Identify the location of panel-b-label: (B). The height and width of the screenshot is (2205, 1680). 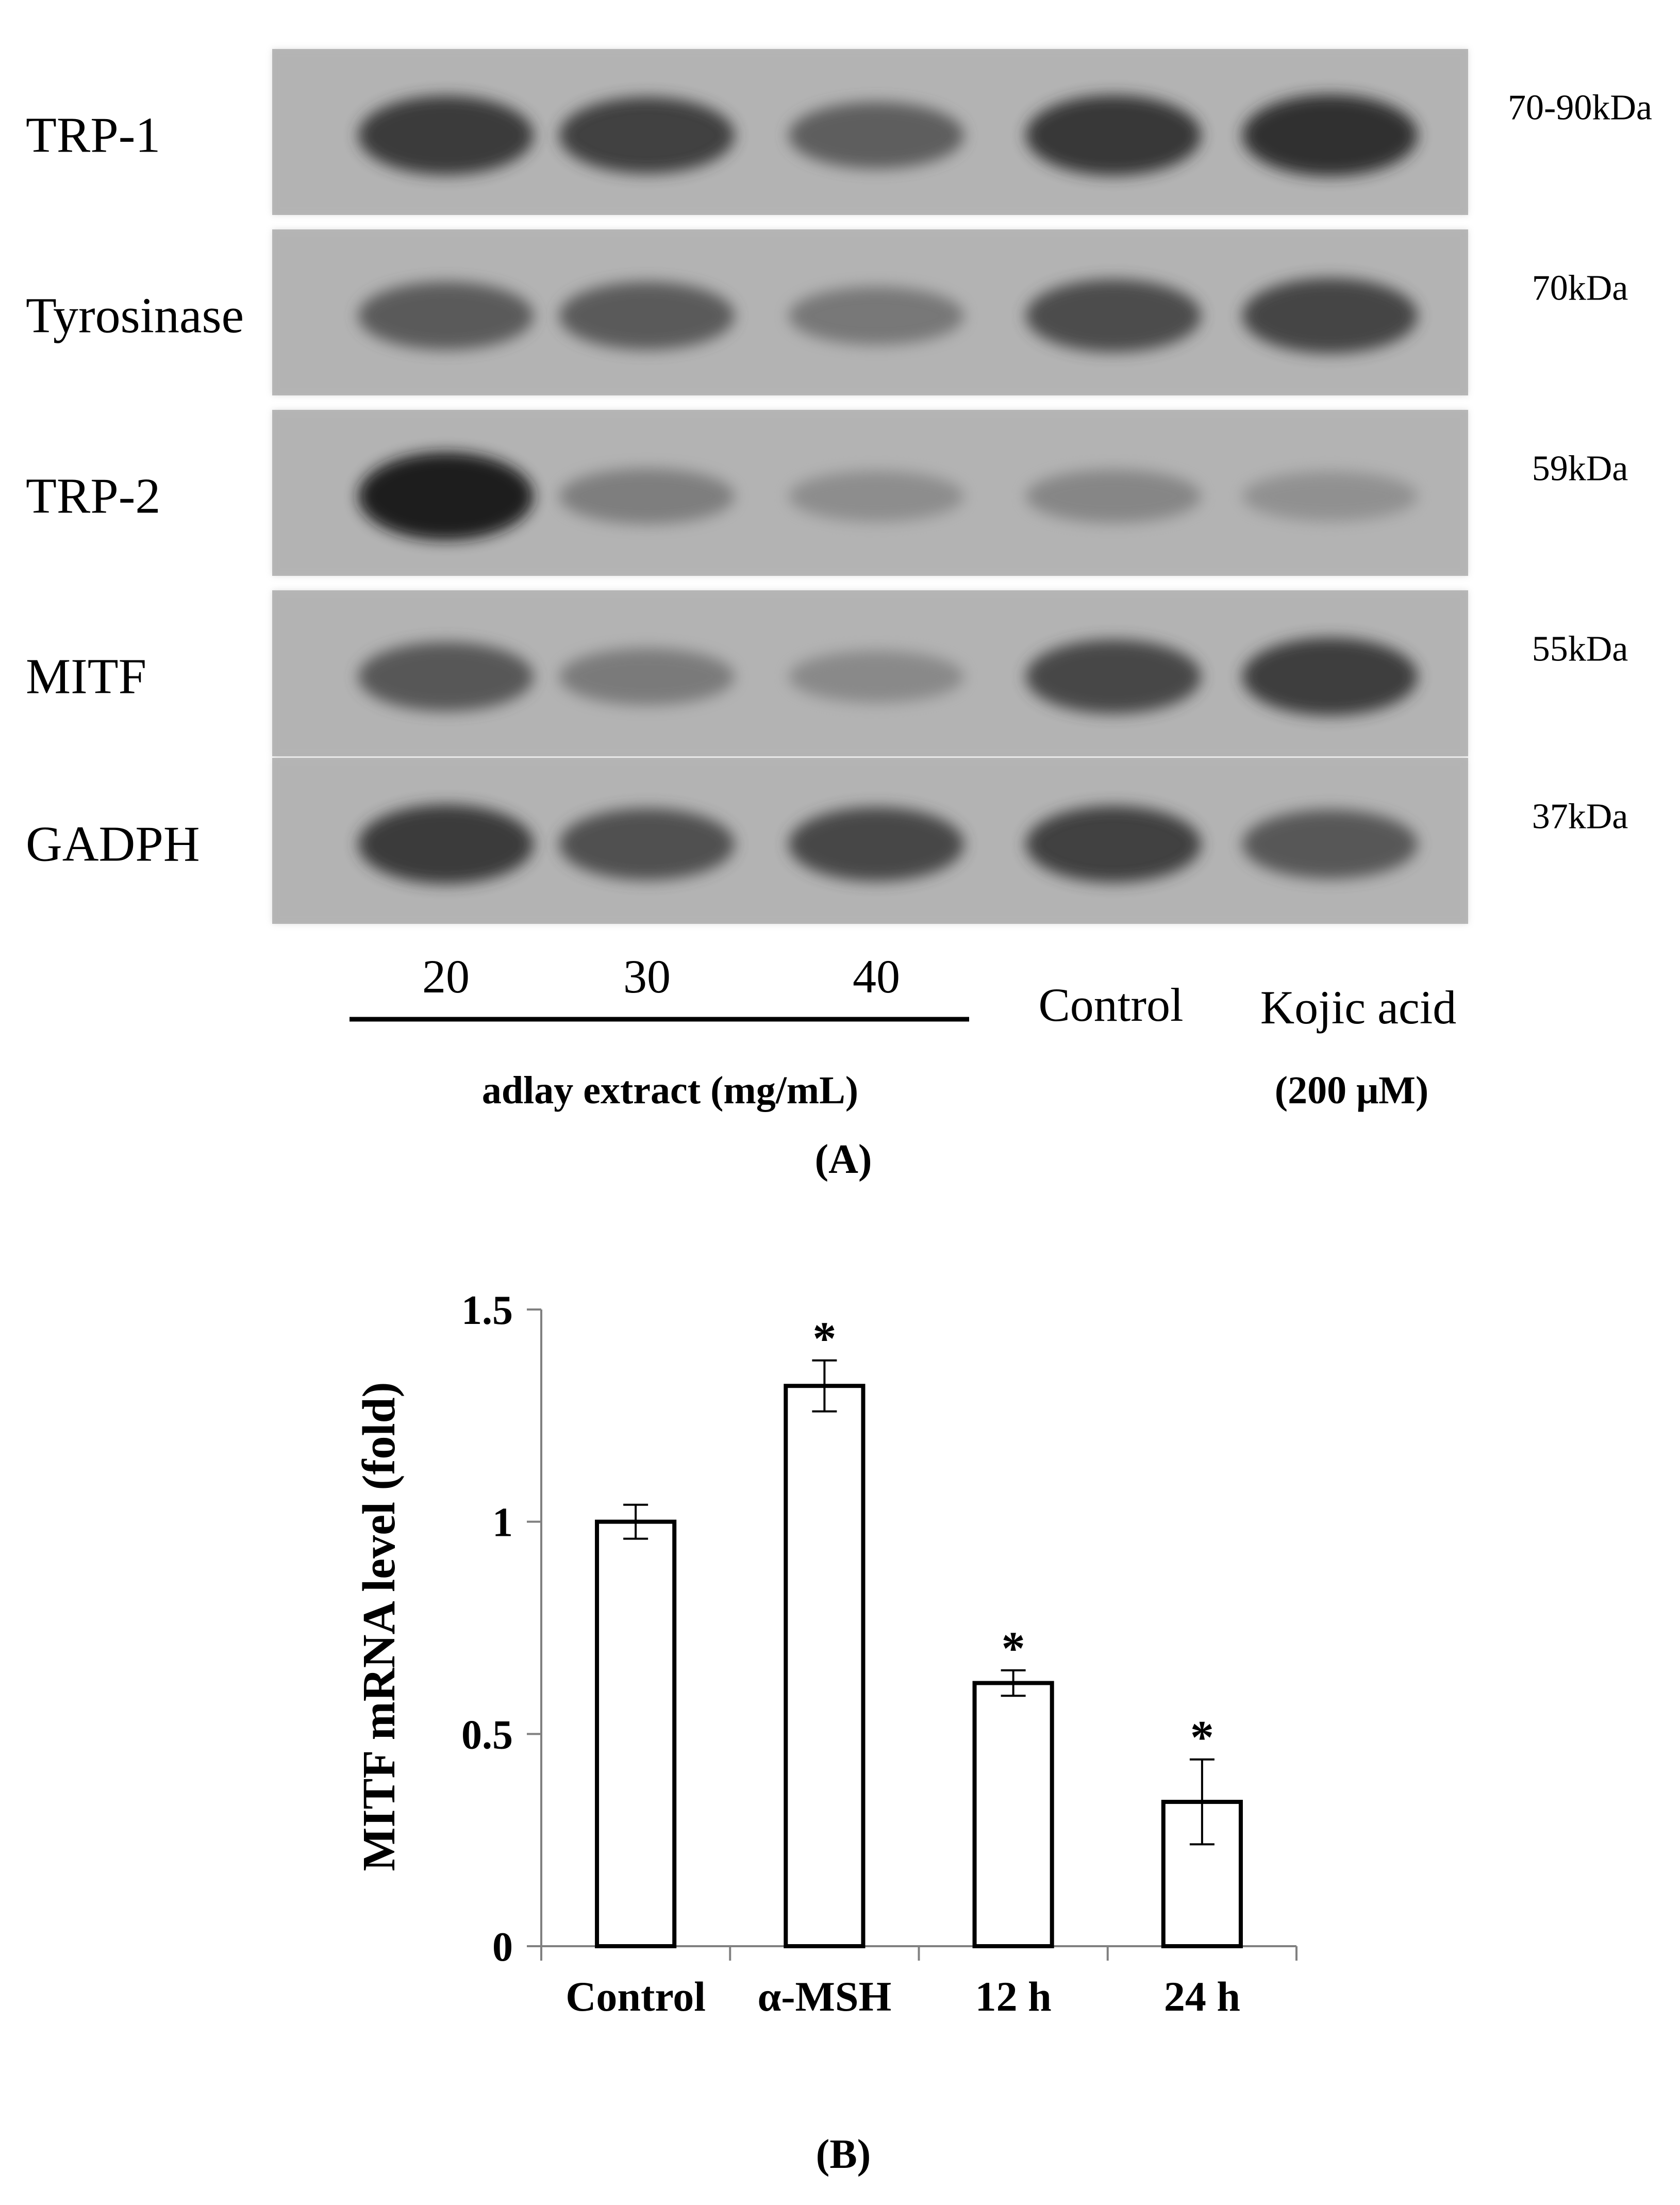
(843, 2154).